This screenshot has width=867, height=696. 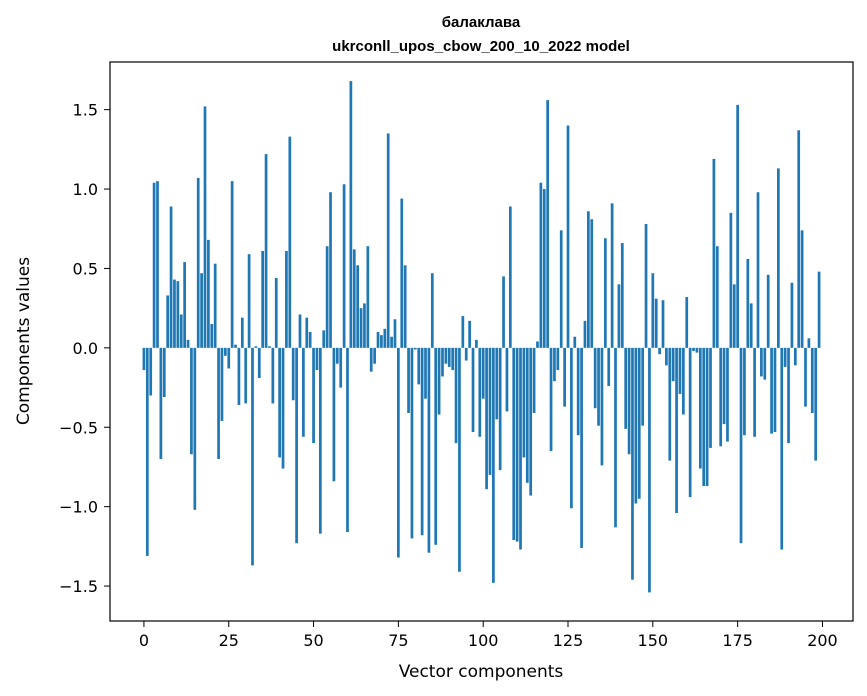 What do you see at coordinates (398, 640) in the screenshot?
I see `x-tick-label: 75` at bounding box center [398, 640].